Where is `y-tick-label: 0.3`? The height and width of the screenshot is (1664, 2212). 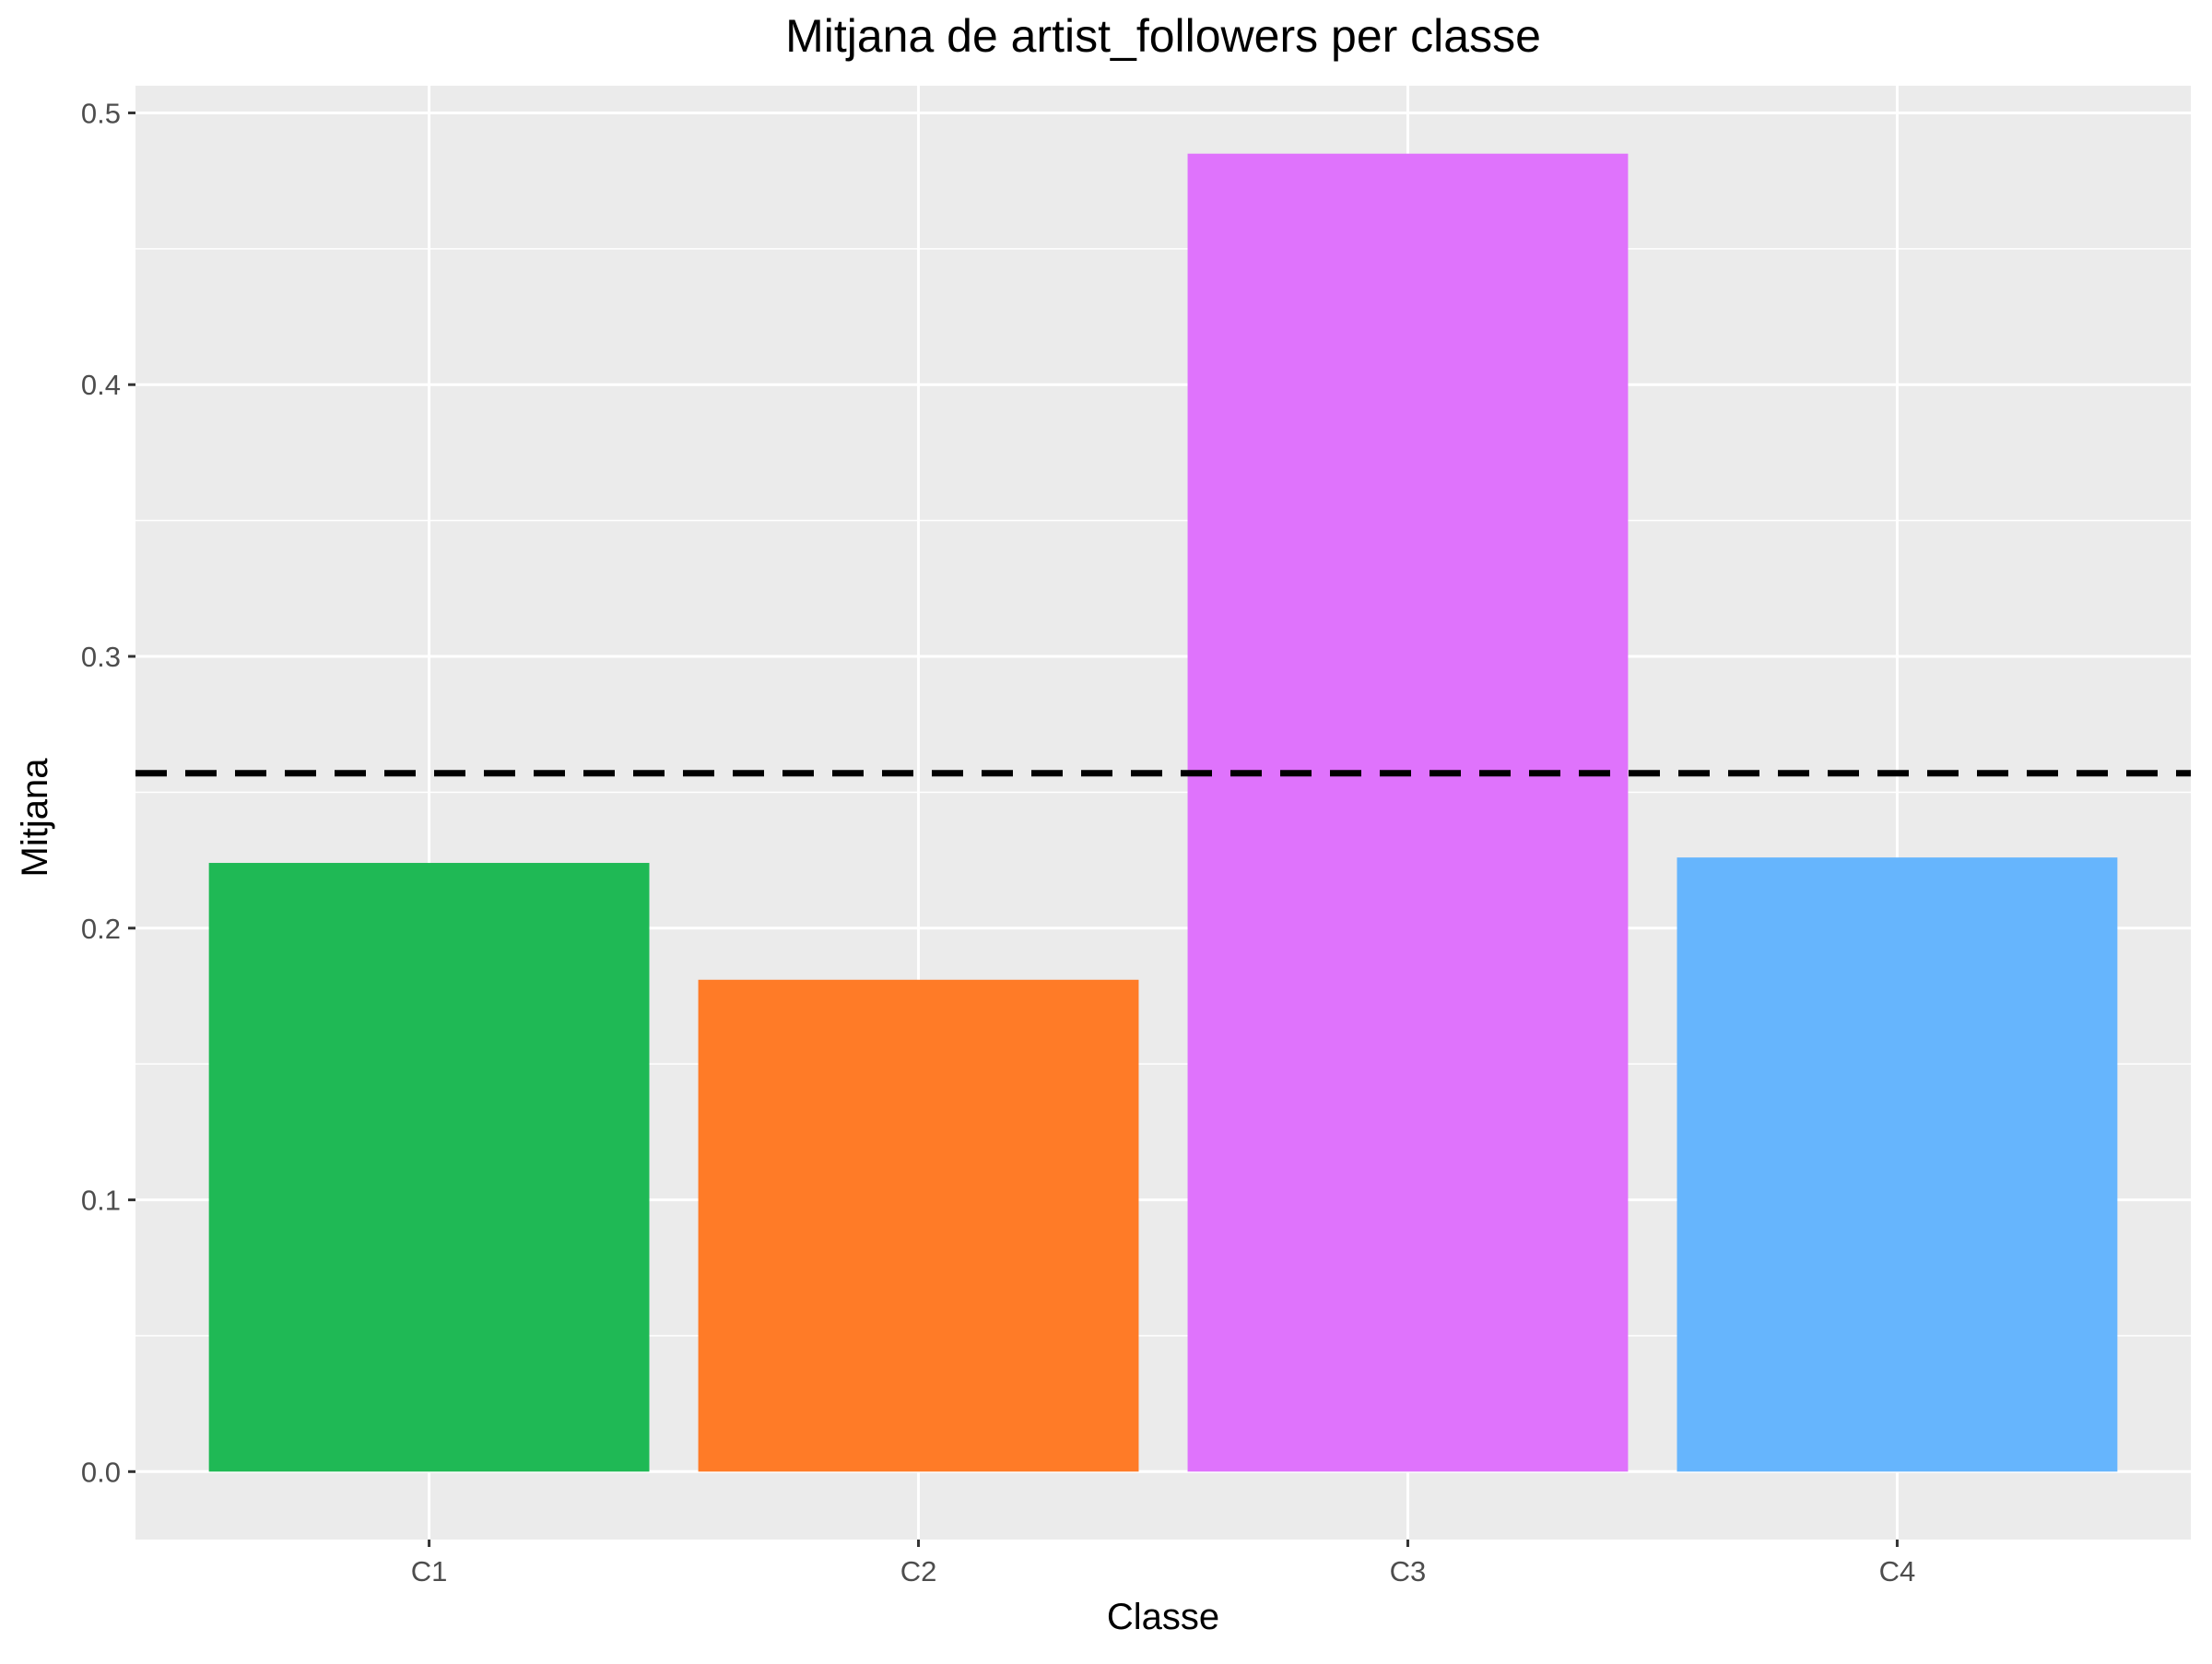 y-tick-label: 0.3 is located at coordinates (101, 657).